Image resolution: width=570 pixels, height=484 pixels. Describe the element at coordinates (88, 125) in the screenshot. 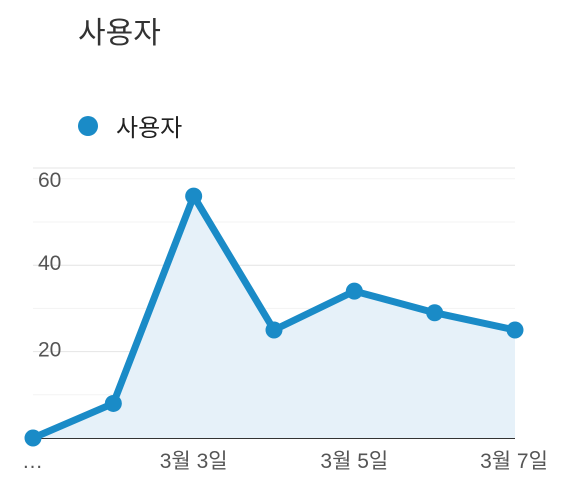

I see `legend-marker` at that location.